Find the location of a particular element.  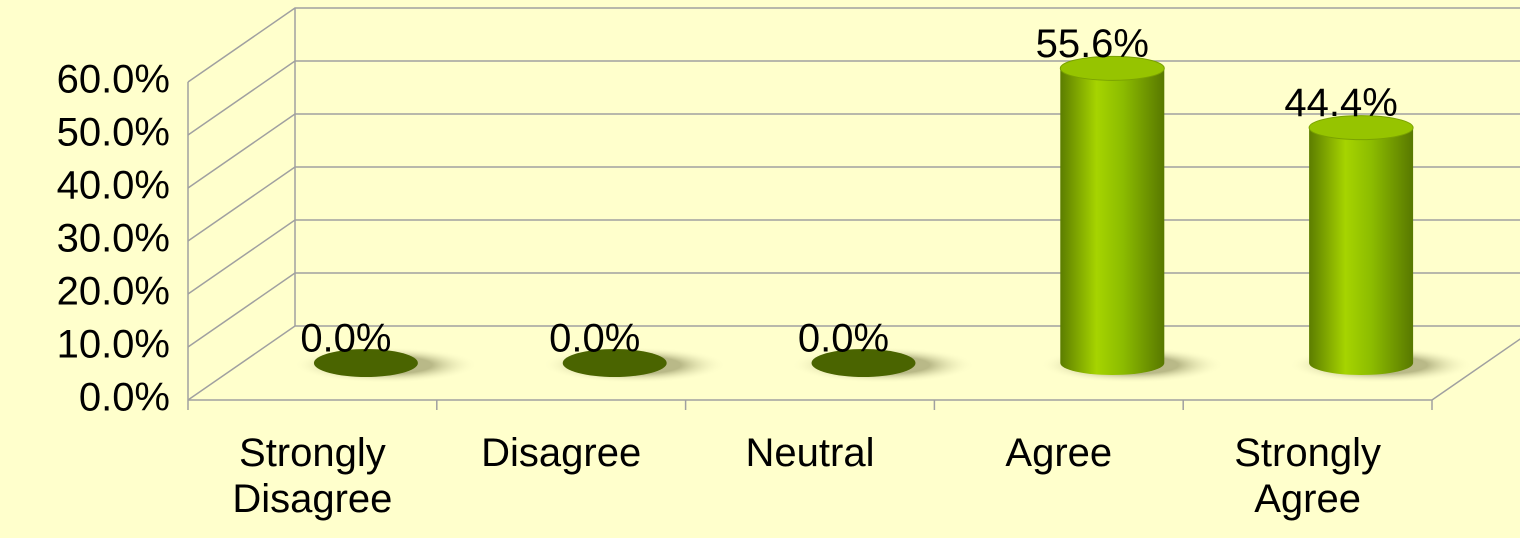

grid-line is located at coordinates (853, 45).